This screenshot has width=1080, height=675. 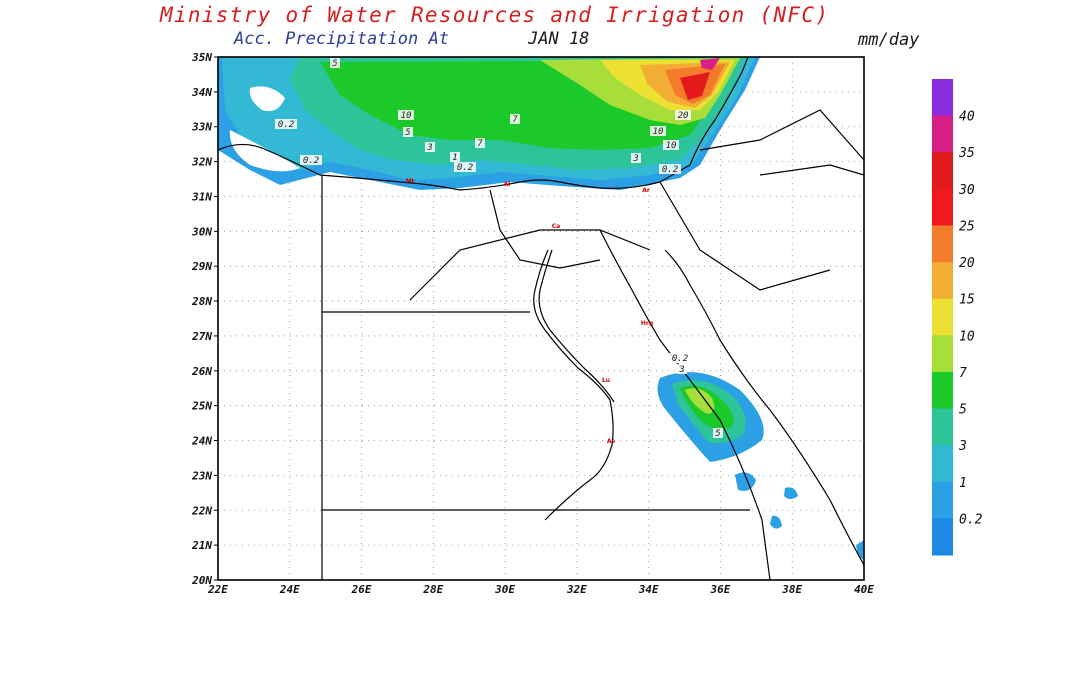 What do you see at coordinates (648, 589) in the screenshot?
I see `lon-label: 34E` at bounding box center [648, 589].